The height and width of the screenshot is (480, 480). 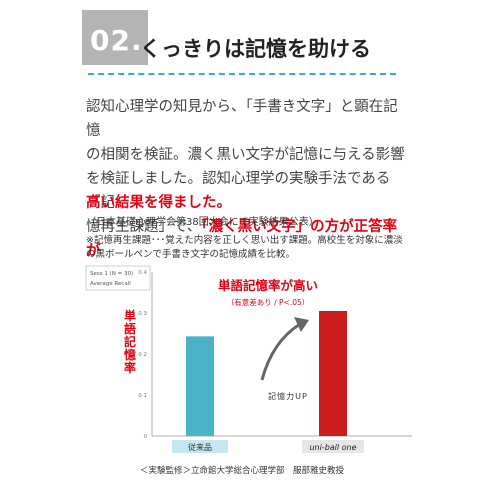 I want to click on highlight-text: 「濃く黒い文字」の方が正答率が, so click(x=242, y=239).